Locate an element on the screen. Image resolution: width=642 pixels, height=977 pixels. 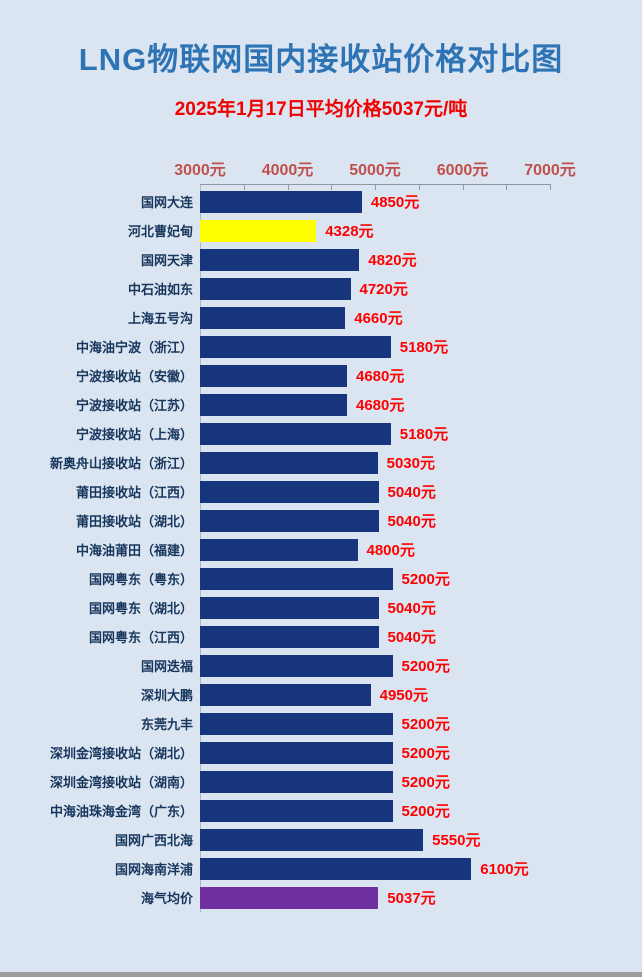
chart-row: 国网粤东（湖北） 5040元 is located at coordinates (321, 607).